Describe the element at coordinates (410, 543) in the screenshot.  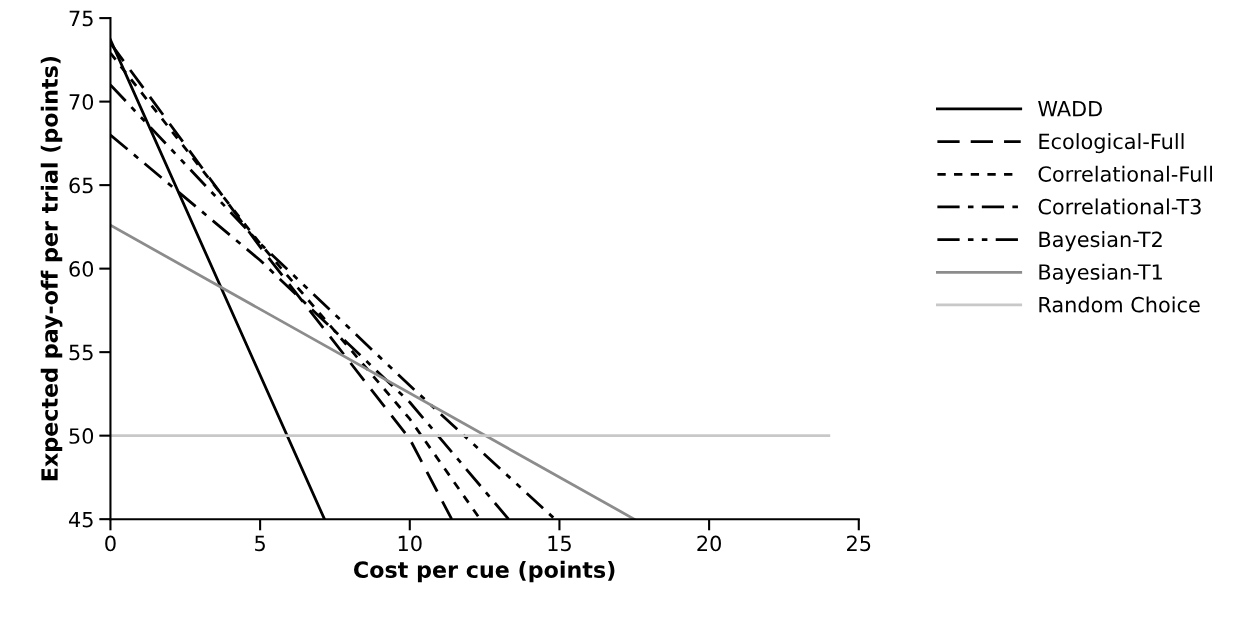
I see `x-tick-label: 10` at that location.